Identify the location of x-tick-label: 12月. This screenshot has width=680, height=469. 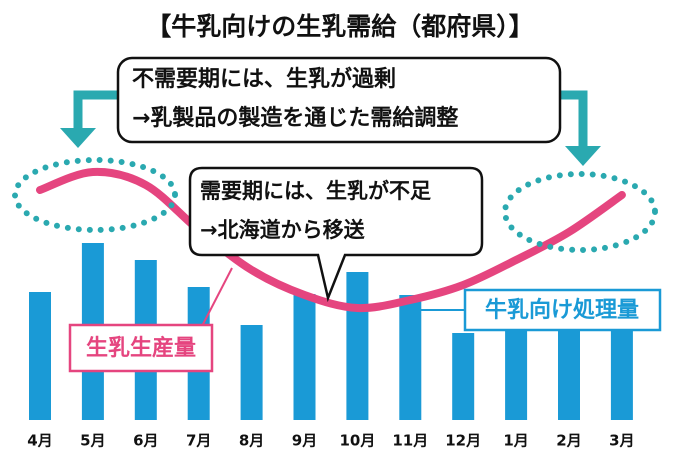
(463, 441).